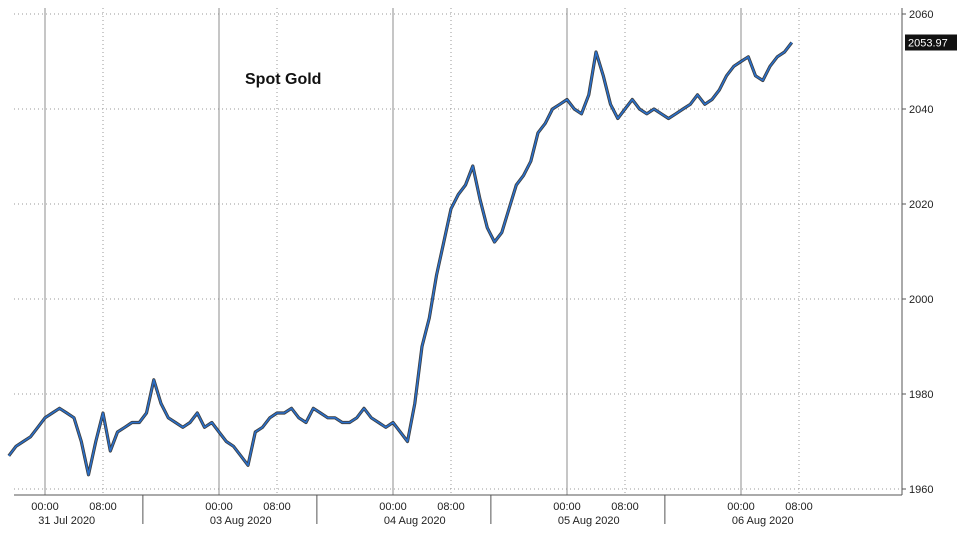 The width and height of the screenshot is (962, 535). I want to click on y-tick-label: 1960, so click(921, 490).